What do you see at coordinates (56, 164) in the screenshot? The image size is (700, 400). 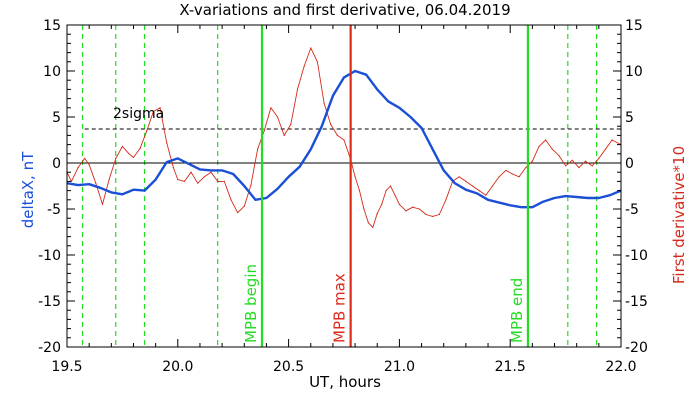 I see `y-tick-label-left: 0` at bounding box center [56, 164].